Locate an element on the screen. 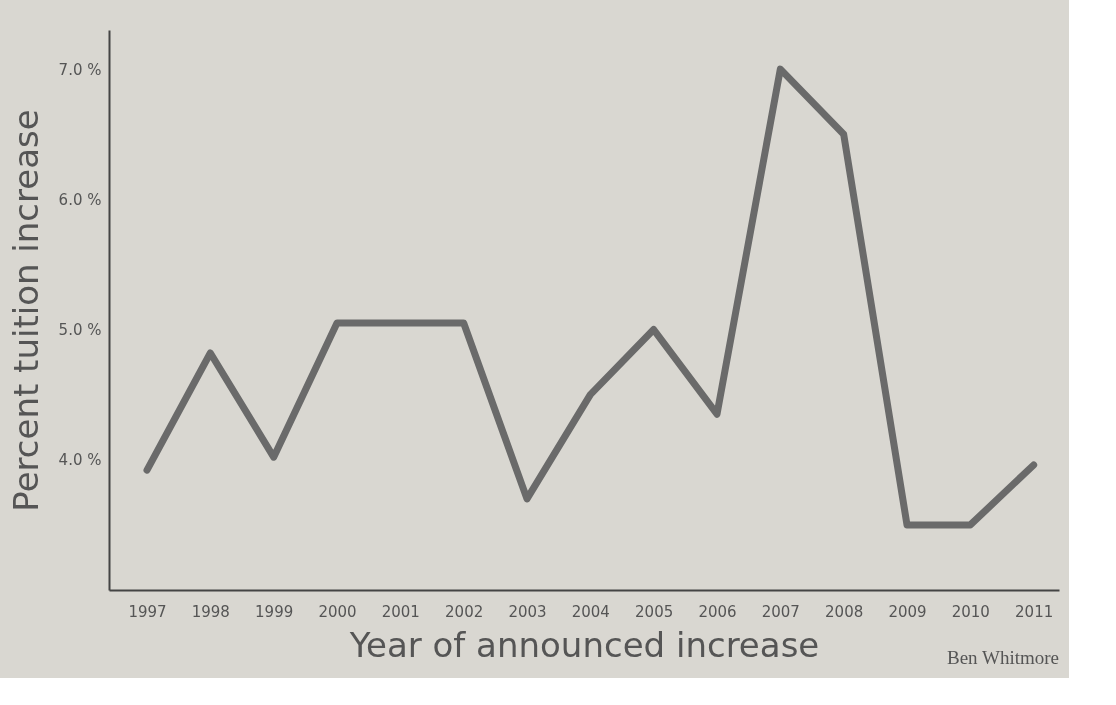 Image resolution: width=1116 pixels, height=705 pixels. x-tick-label: 2003 is located at coordinates (527, 611).